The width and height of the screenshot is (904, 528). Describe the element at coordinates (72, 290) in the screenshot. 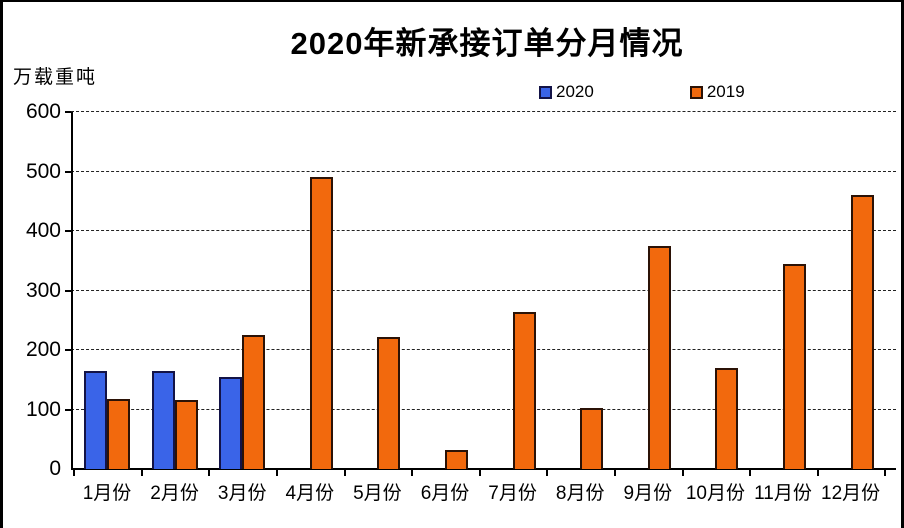

I see `y-axis-line` at that location.